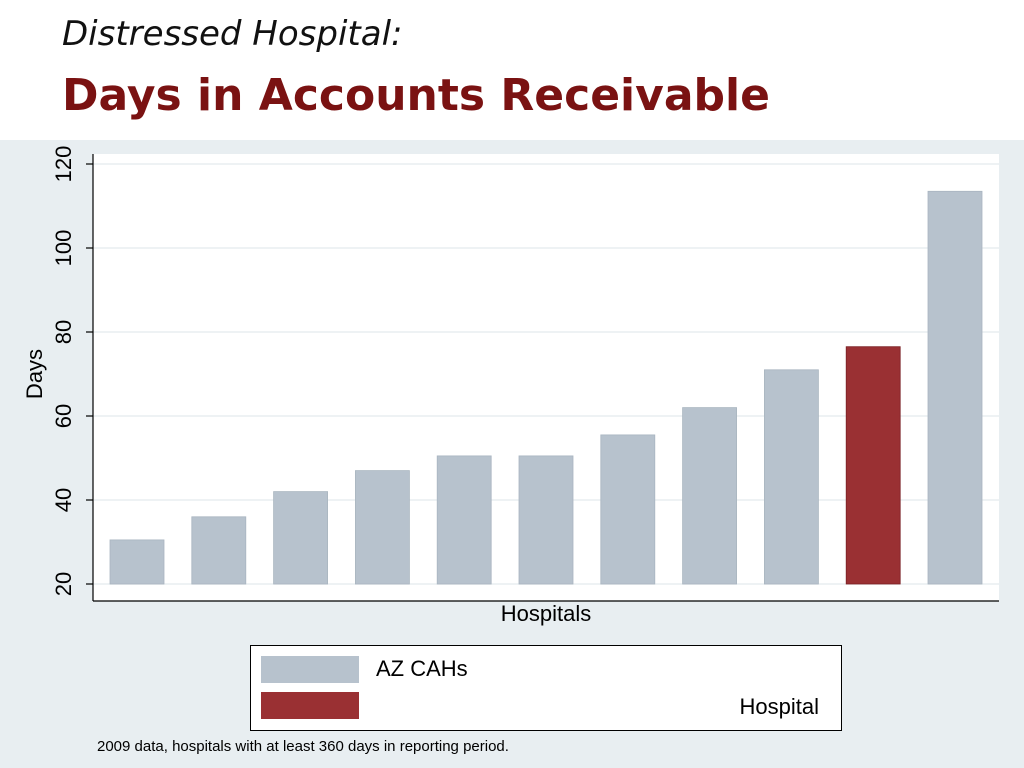 The height and width of the screenshot is (768, 1024). Describe the element at coordinates (422, 668) in the screenshot. I see `legend-label-az-cahs: AZ CAHs` at that location.